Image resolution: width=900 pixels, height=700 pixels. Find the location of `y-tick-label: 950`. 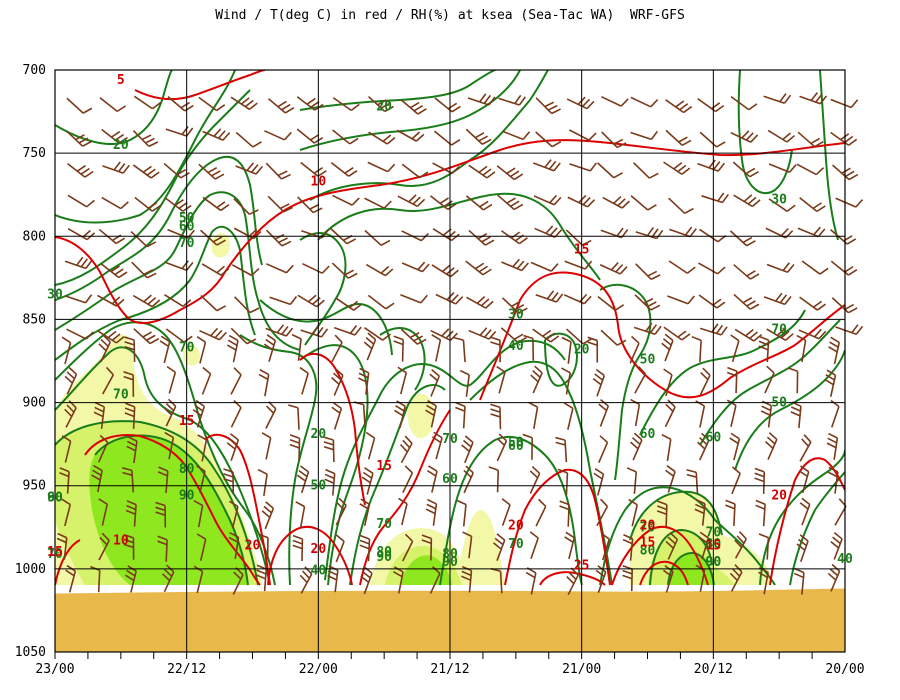

y-tick-label: 950 is located at coordinates (34, 486).